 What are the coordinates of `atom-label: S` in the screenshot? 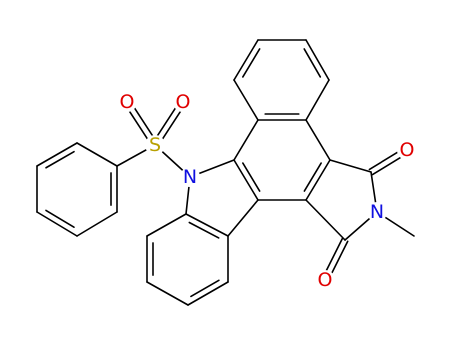 It's located at (155, 145).